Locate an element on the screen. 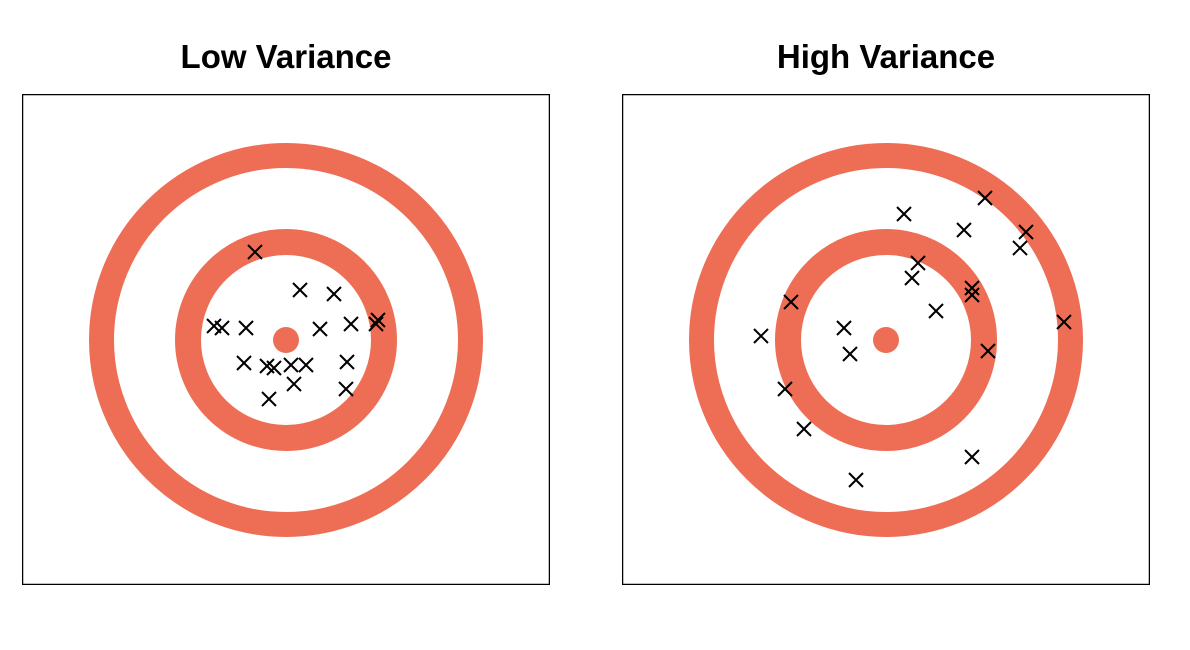  target-inner-ring-right is located at coordinates (886, 340).